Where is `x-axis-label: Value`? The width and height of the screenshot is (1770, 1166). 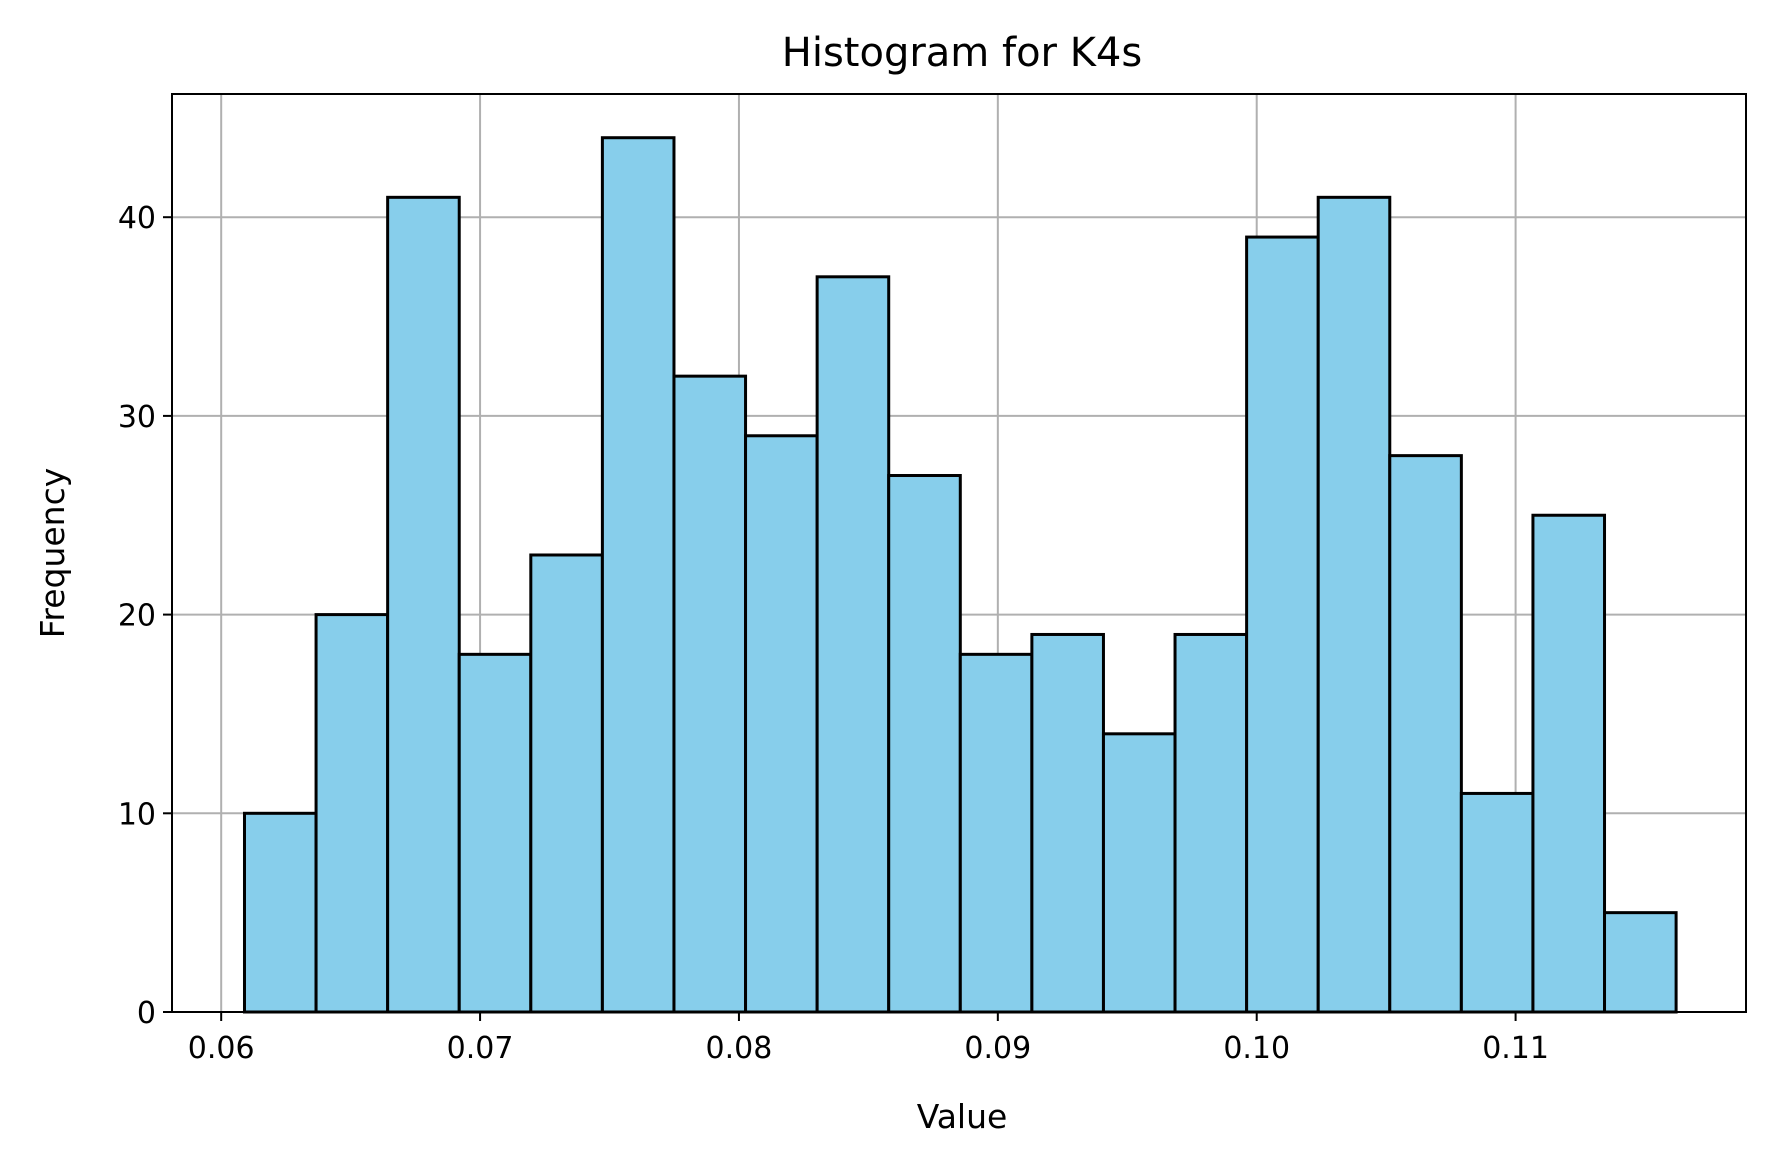
x-axis-label: Value is located at coordinates (962, 1116).